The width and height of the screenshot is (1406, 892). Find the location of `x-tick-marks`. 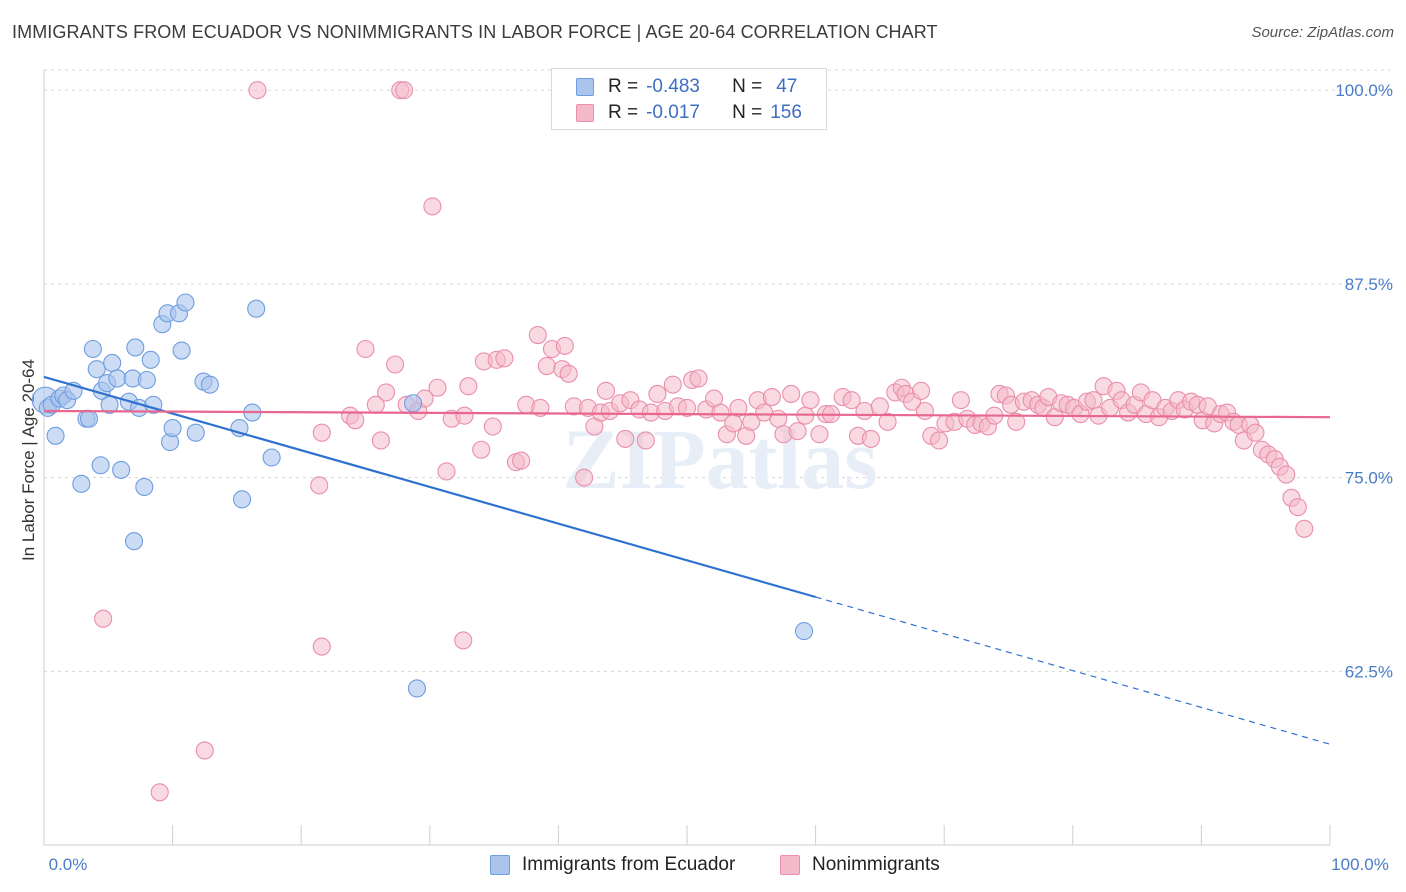

x-tick-marks is located at coordinates (687, 835).